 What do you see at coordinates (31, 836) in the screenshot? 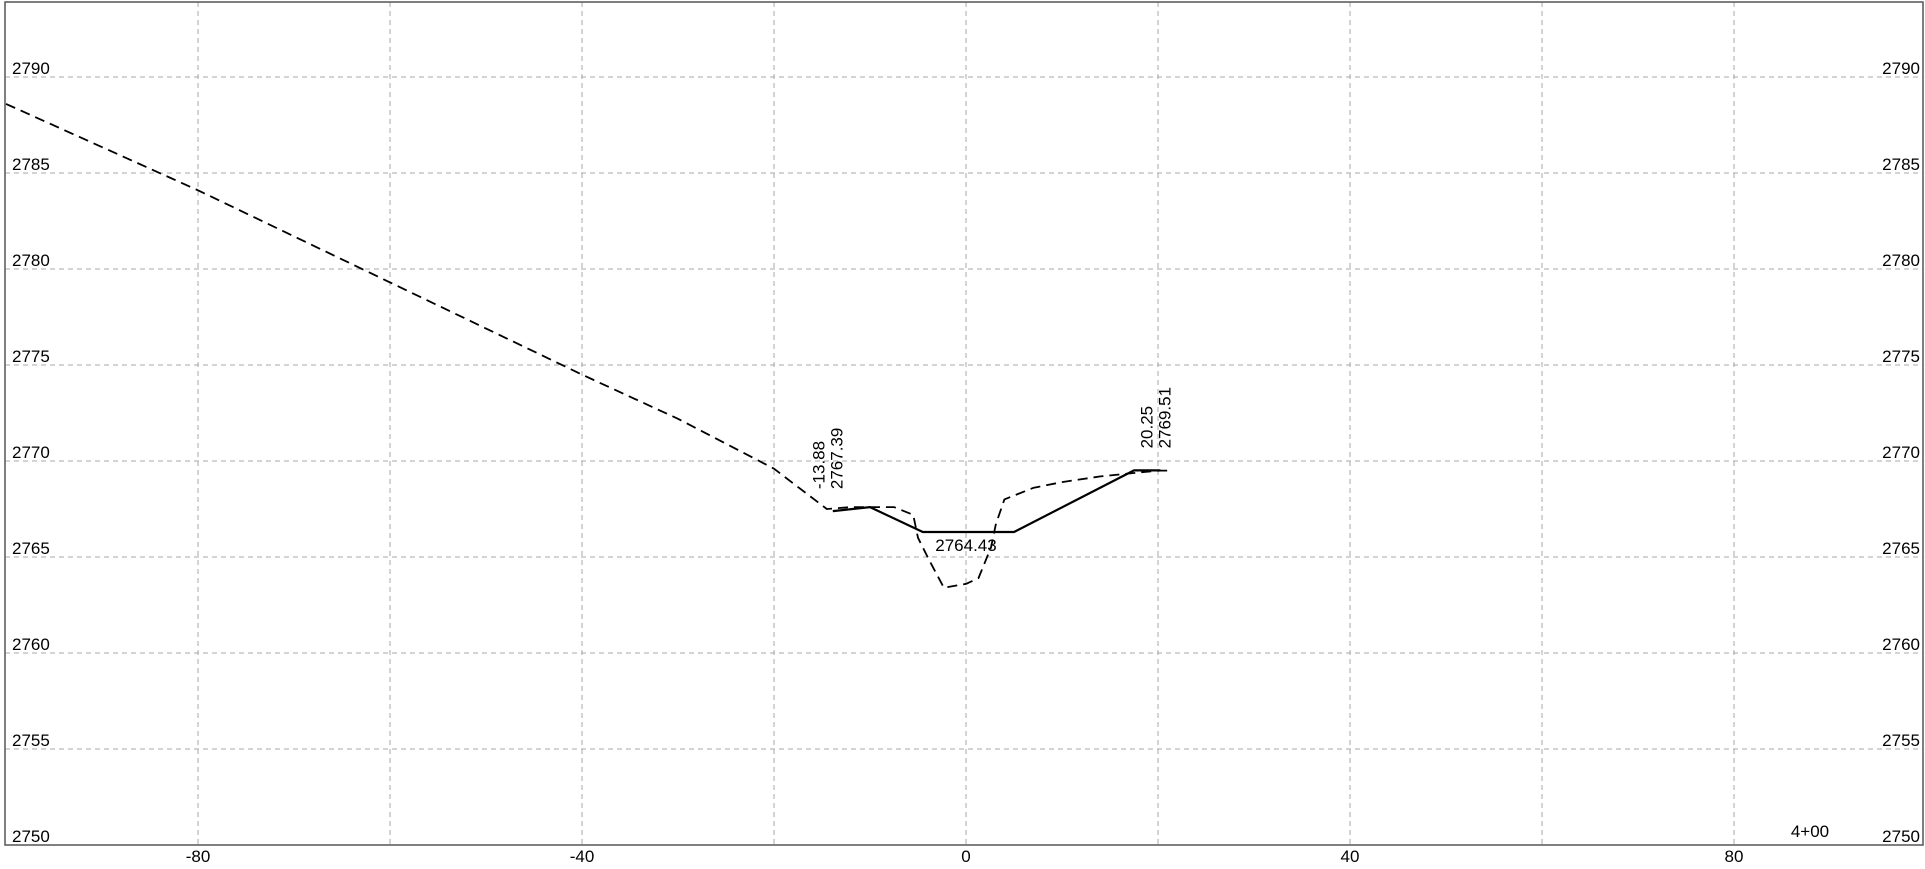
I see `y-tick-label-left: 2750` at bounding box center [31, 836].